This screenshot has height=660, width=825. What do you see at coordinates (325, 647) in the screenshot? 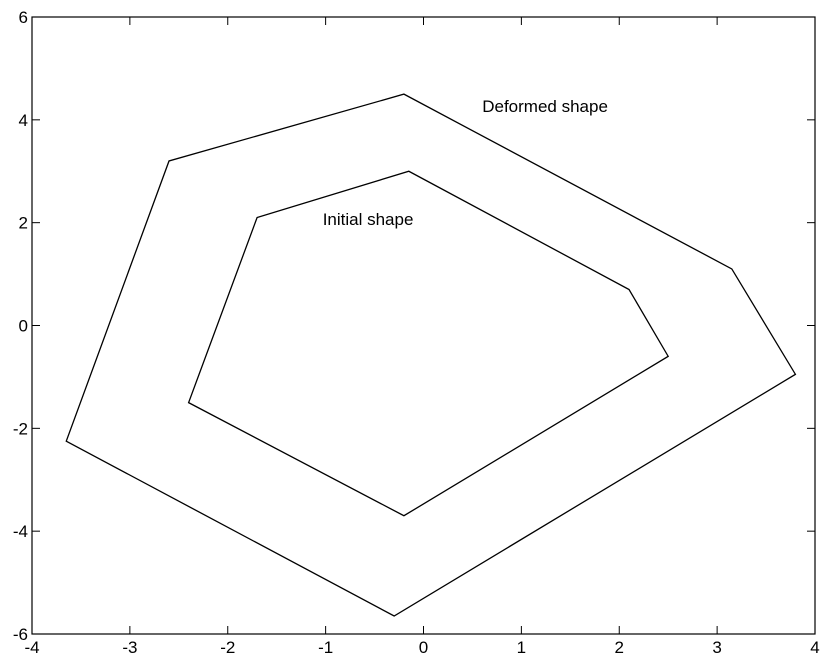
I see `x-tick-label: -1` at bounding box center [325, 647].